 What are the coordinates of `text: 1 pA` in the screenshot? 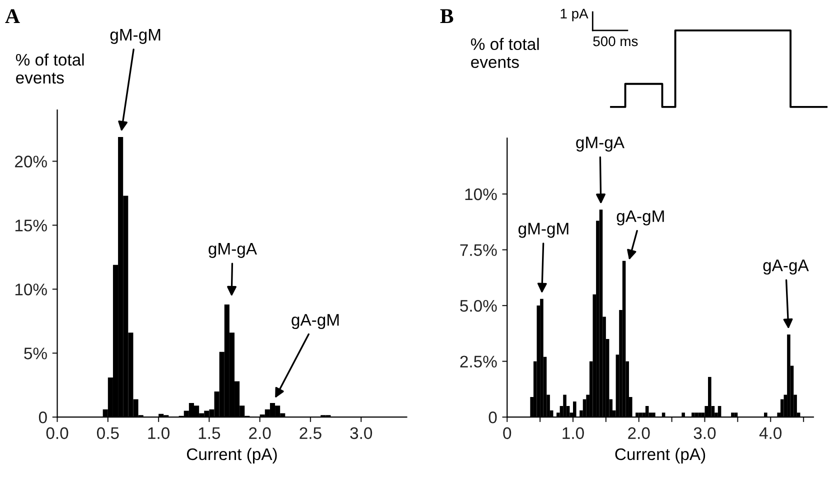 It's located at (574, 15).